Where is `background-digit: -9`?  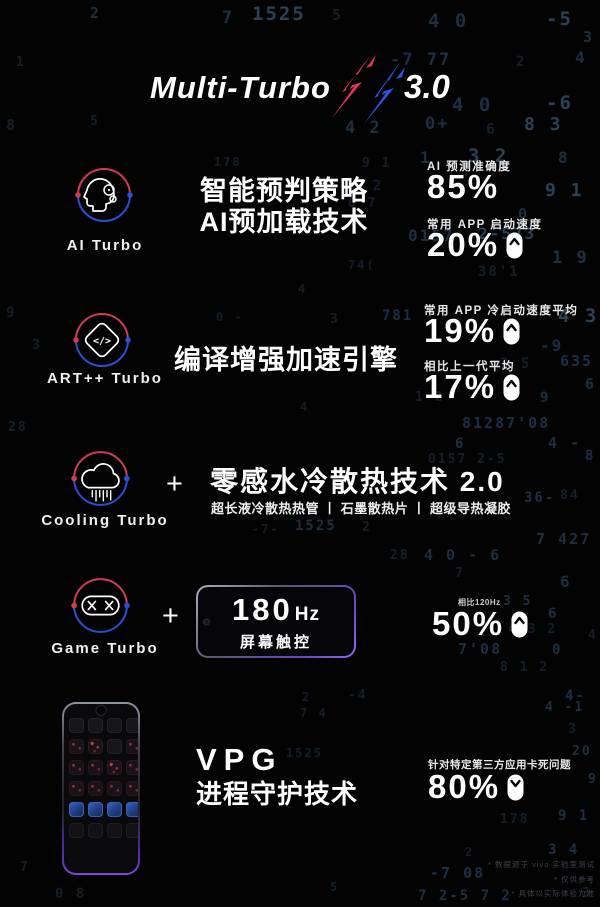
background-digit: -9 is located at coordinates (552, 345).